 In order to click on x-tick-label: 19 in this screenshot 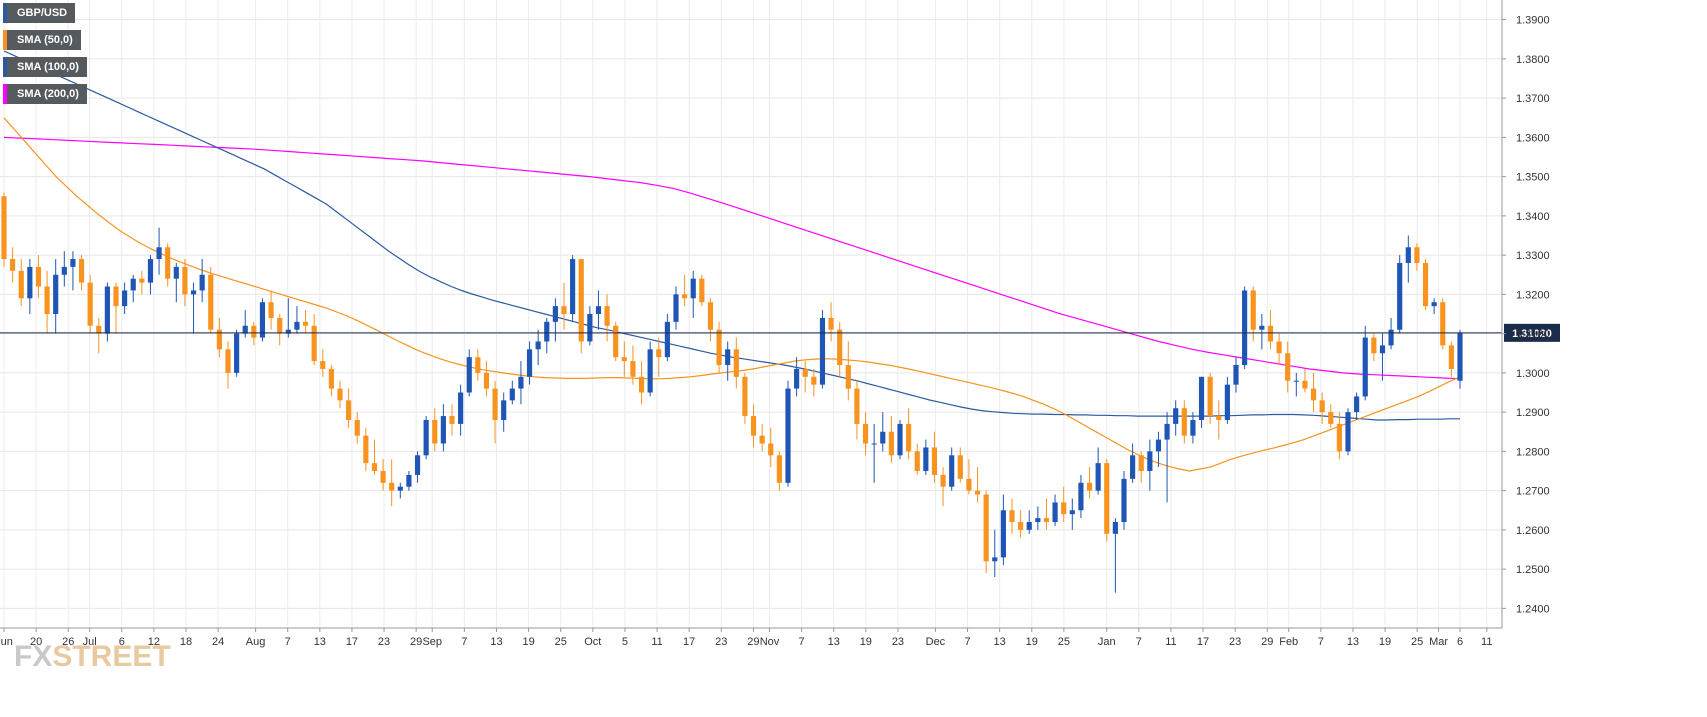, I will do `click(866, 642)`.